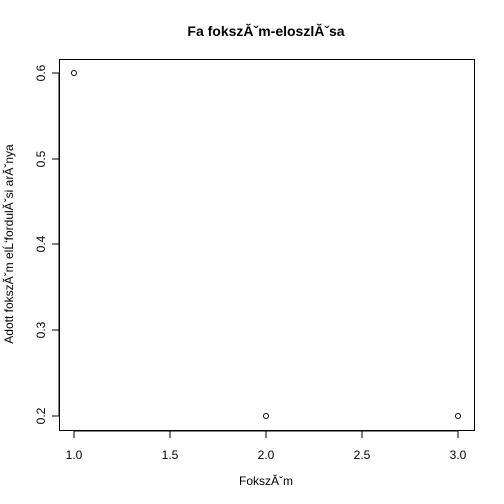 This screenshot has width=504, height=504. Describe the element at coordinates (8, 244) in the screenshot. I see `y-axis-label: Adott fokszĂˇm elĹ‘fordulĂˇsi arĂˇnya` at that location.